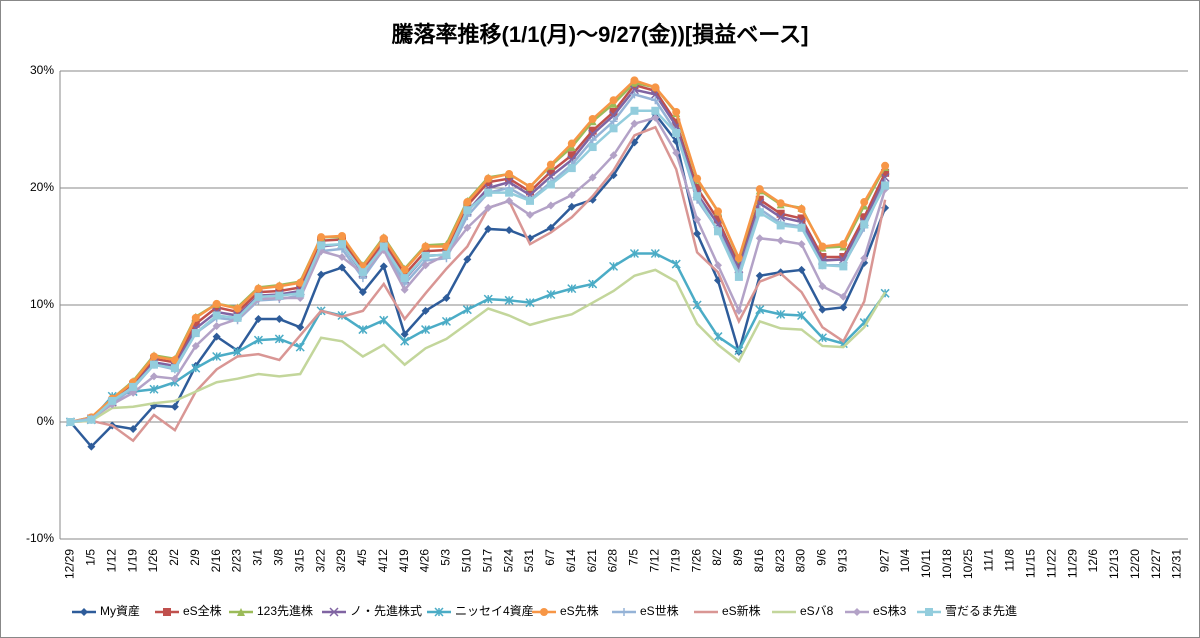  Describe the element at coordinates (592, 561) in the screenshot. I see `x-tick-label: 6/21` at that location.